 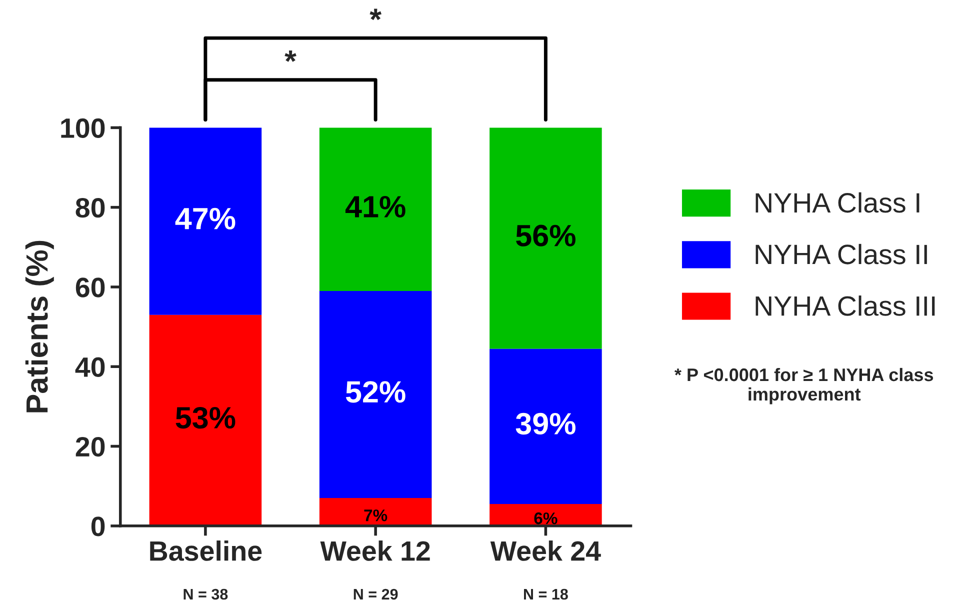 I want to click on y-tick-label: 100, so click(x=83, y=128).